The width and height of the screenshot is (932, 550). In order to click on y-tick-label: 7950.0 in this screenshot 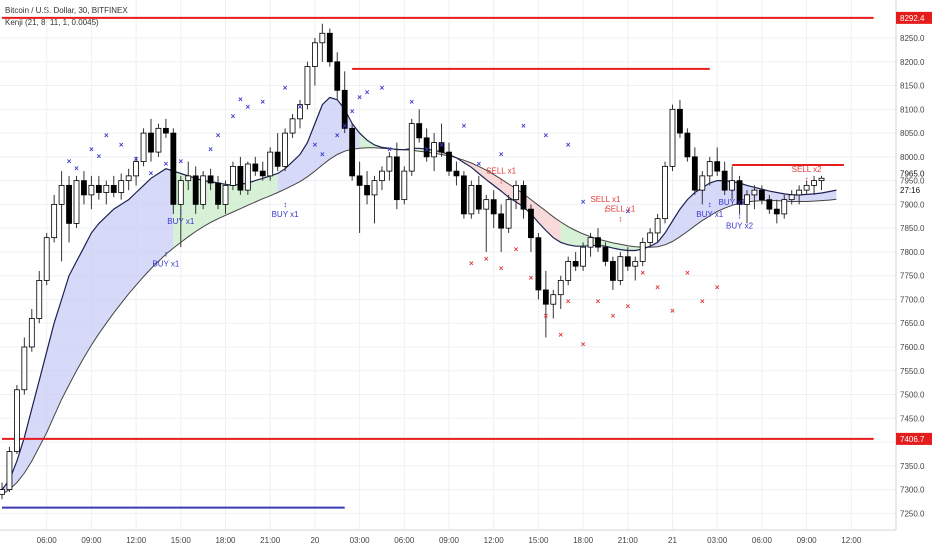, I will do `click(912, 181)`.